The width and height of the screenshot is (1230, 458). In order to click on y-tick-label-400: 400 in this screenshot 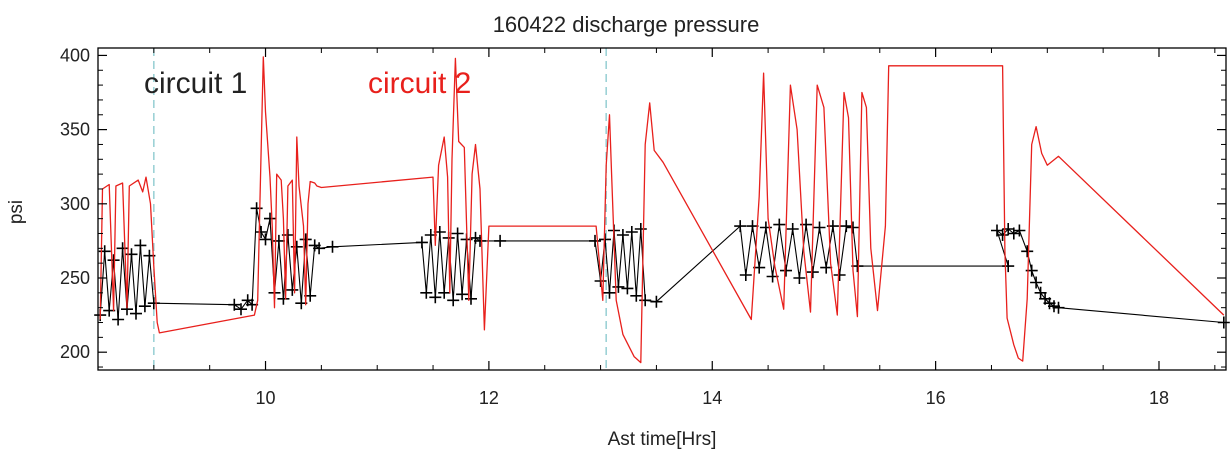, I will do `click(75, 55)`.